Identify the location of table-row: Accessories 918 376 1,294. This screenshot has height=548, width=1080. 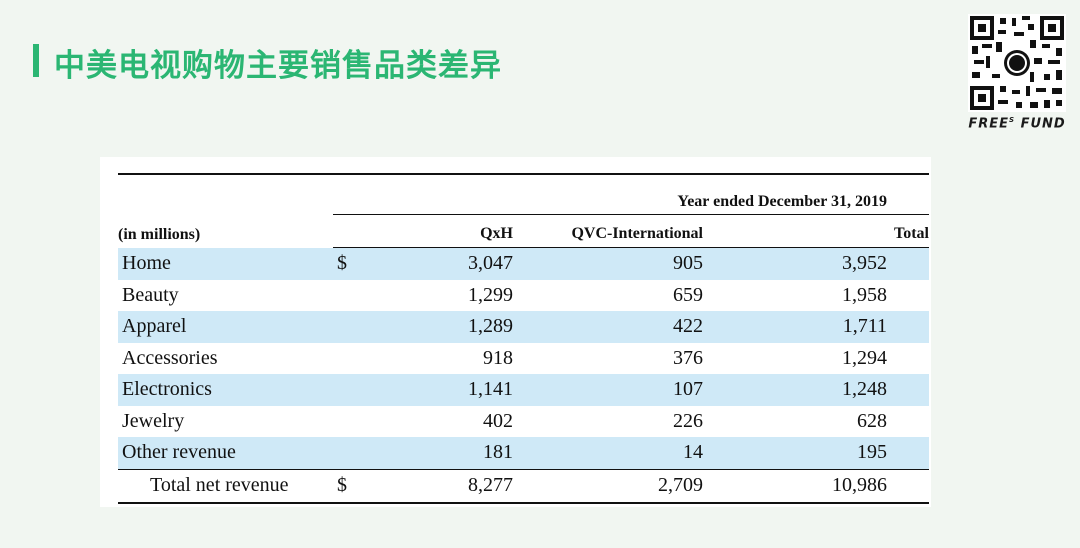
(523, 359).